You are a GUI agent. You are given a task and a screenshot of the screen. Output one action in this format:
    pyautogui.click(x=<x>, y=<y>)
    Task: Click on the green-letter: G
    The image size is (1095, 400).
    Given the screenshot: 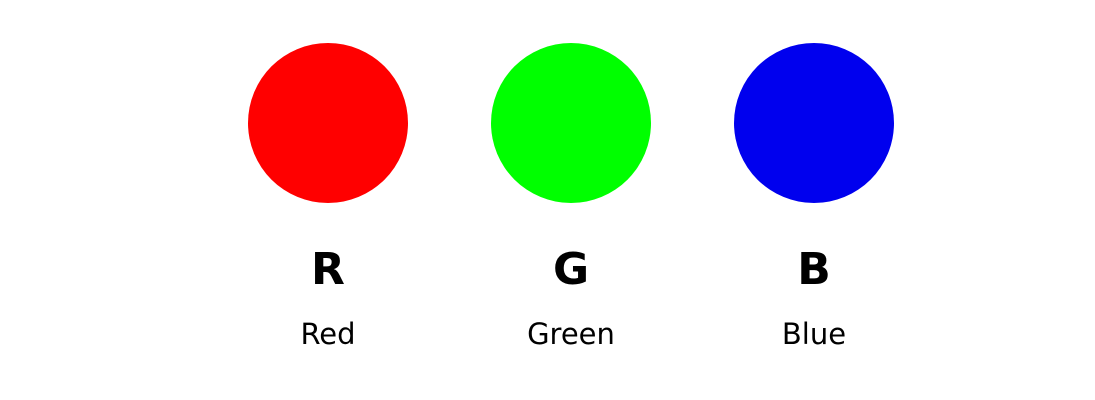 What is the action you would take?
    pyautogui.click(x=571, y=269)
    